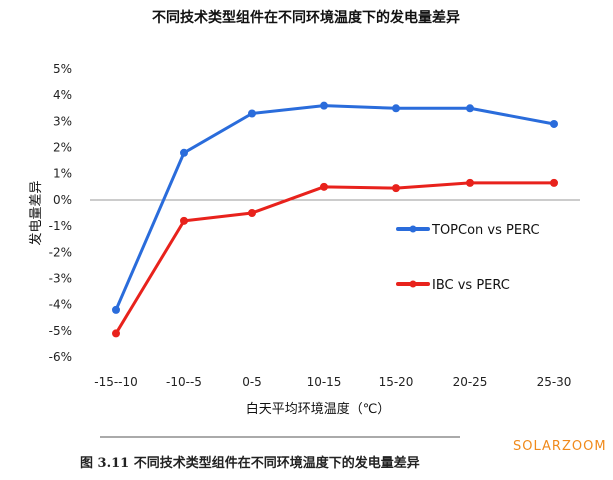  I want to click on x-axis-ticks: -15--10 -10--5 0-5 10-15 15-20 20-25 25-30, so click(332, 382).